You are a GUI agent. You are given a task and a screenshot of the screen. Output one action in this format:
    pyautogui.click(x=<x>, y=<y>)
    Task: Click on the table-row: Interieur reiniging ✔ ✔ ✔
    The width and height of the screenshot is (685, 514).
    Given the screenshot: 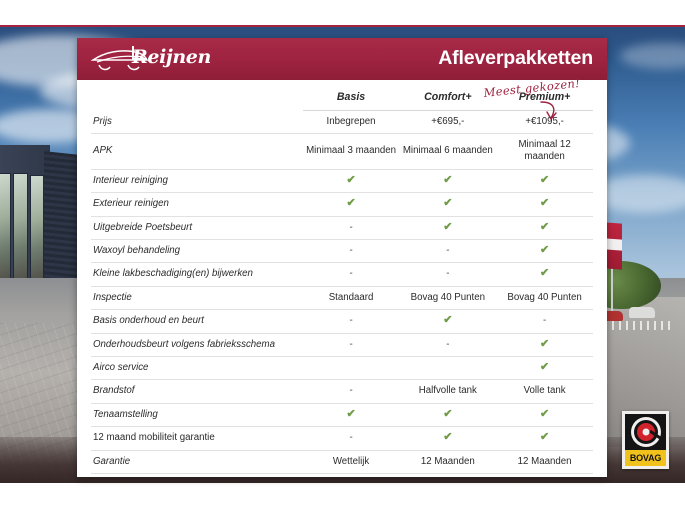 What is the action you would take?
    pyautogui.click(x=342, y=181)
    